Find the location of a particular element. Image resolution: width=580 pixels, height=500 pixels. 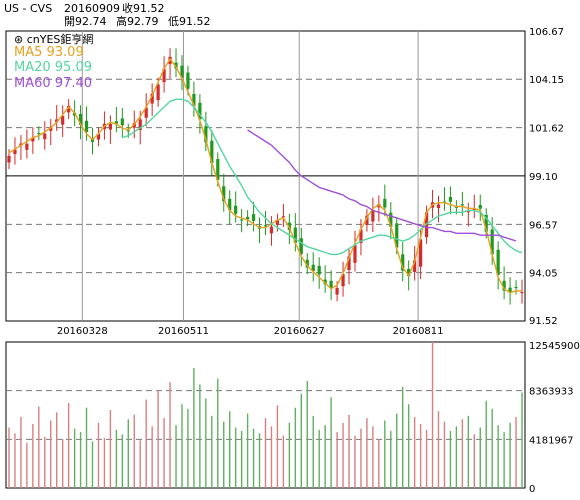

volume-tick-label: 4181967 is located at coordinates (551, 440).